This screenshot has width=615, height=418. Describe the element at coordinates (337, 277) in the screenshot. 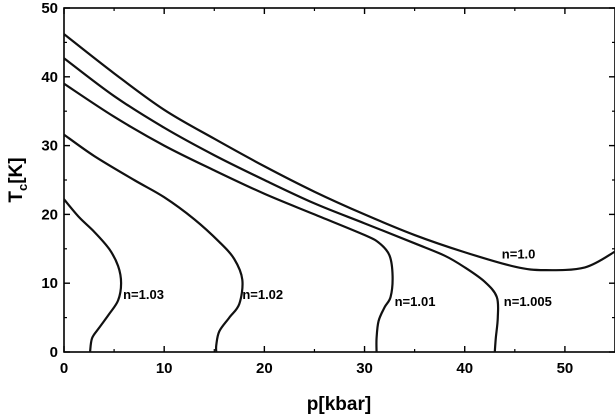

I see `annotation-layer: n=1.03 n=1.02 n=1.01 n=1.005 n=1.0` at that location.